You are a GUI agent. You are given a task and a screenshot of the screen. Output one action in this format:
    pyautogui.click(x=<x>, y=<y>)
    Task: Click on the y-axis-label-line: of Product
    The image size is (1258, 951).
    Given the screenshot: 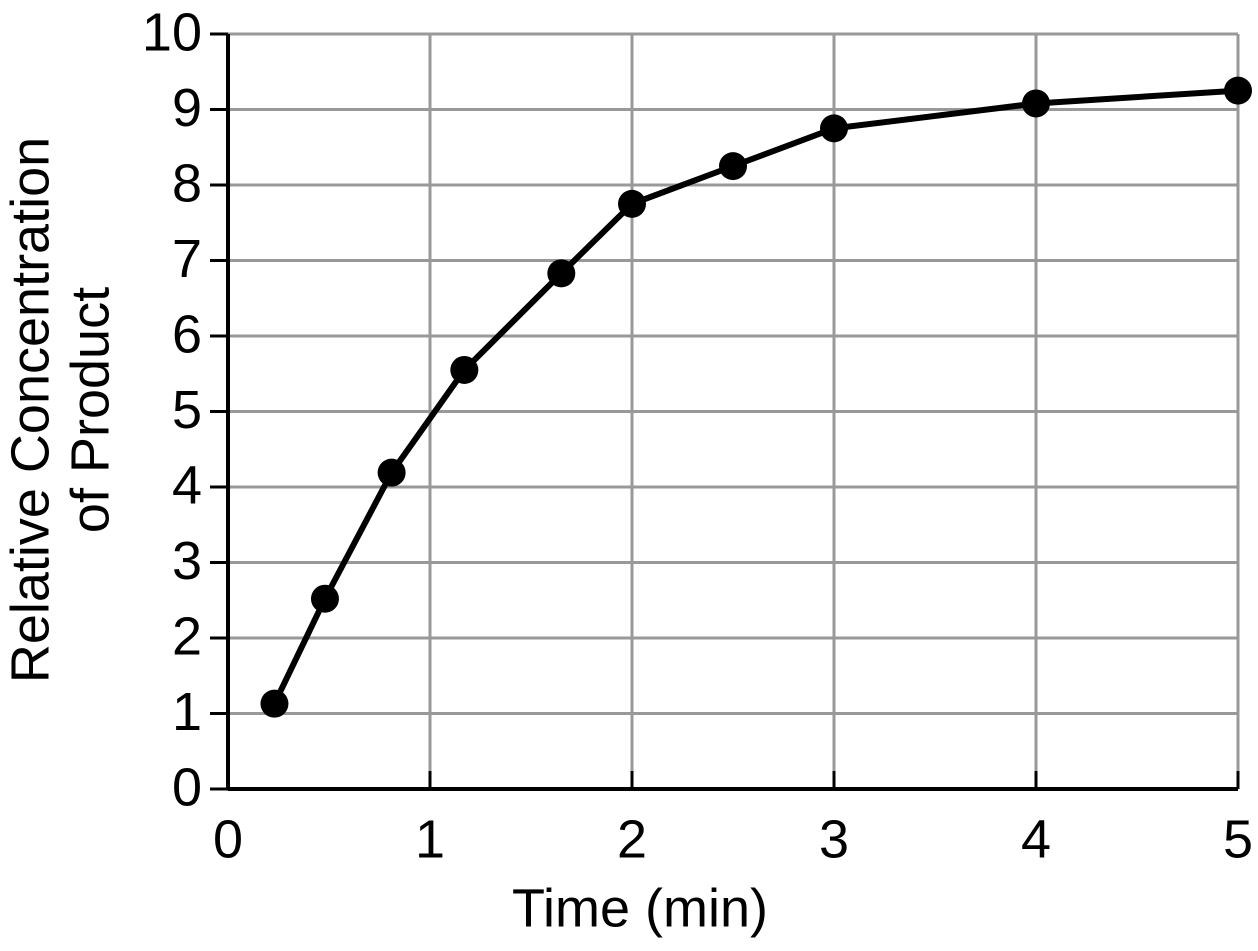 What is the action you would take?
    pyautogui.click(x=90, y=410)
    